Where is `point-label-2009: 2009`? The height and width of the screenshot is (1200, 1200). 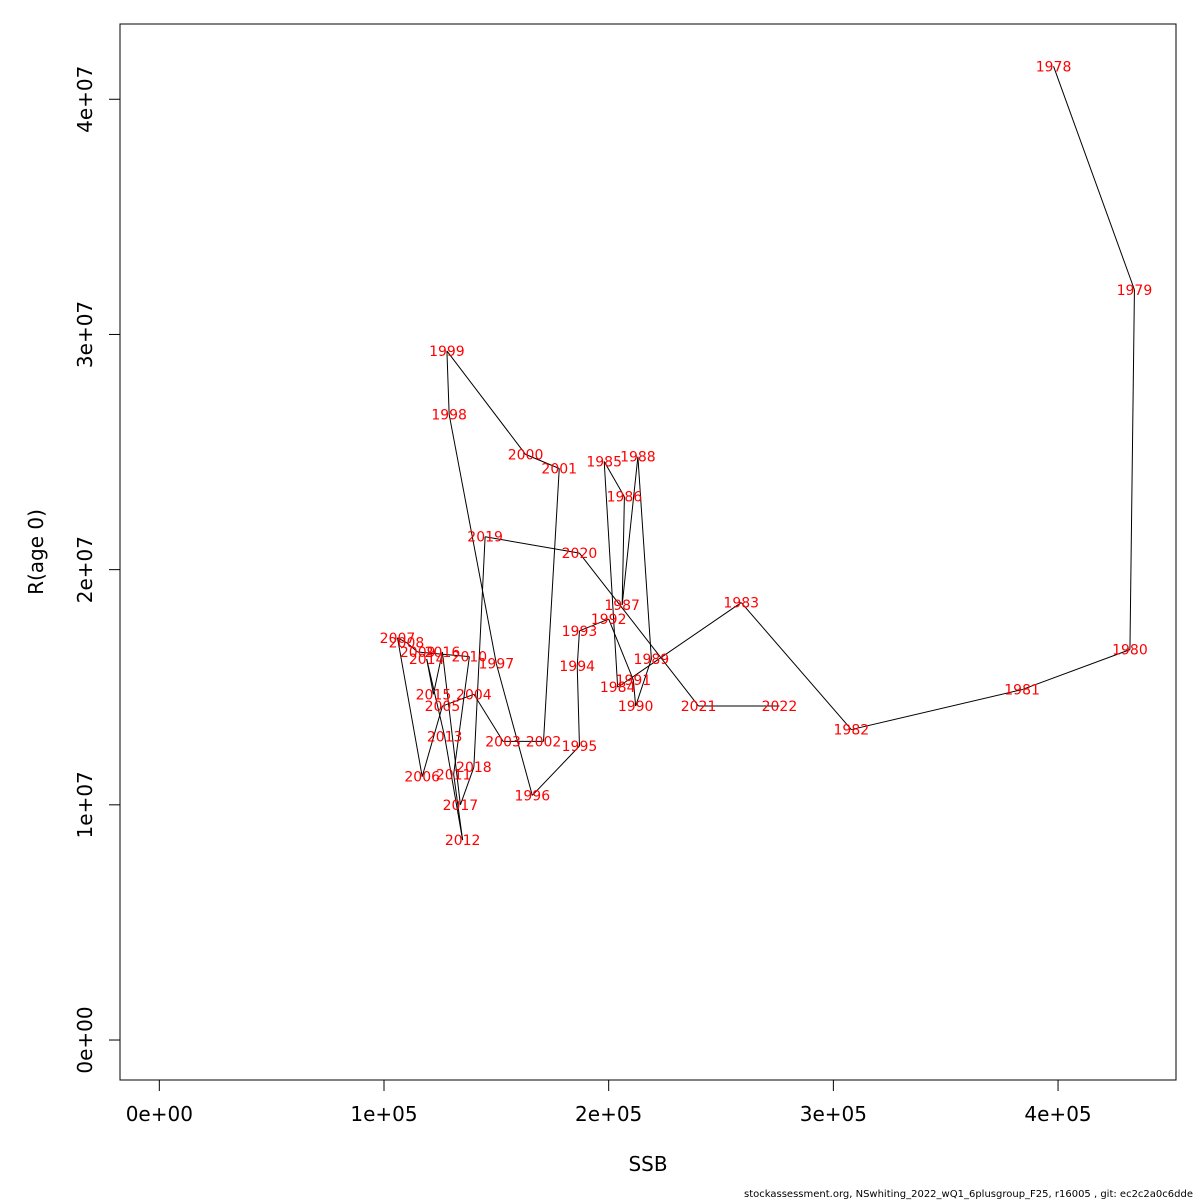 point-label-2009: 2009 is located at coordinates (418, 653).